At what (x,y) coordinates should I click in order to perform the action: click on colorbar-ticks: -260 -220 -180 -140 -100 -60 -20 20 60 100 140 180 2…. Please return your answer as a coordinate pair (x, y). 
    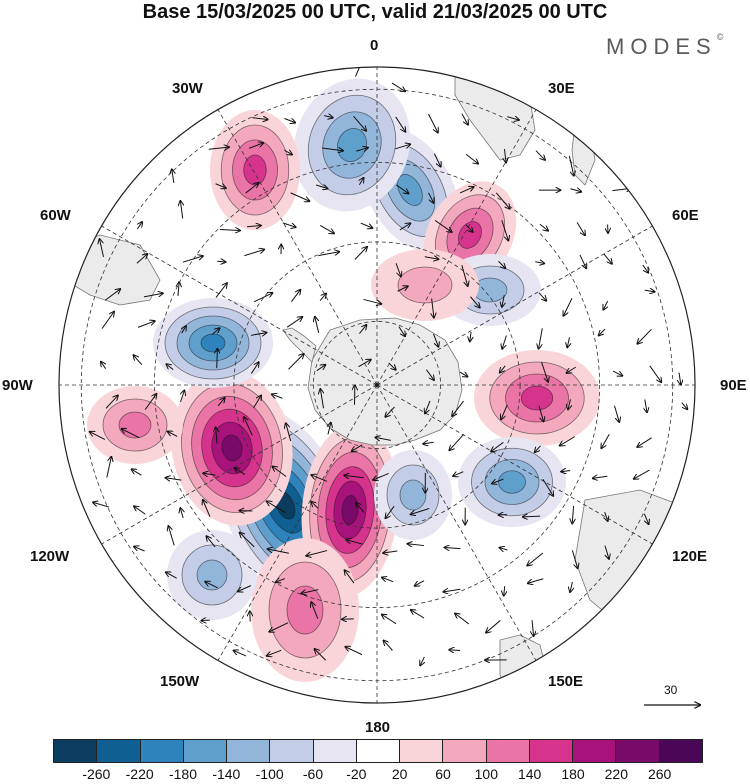
    Looking at the image, I should click on (375, 775).